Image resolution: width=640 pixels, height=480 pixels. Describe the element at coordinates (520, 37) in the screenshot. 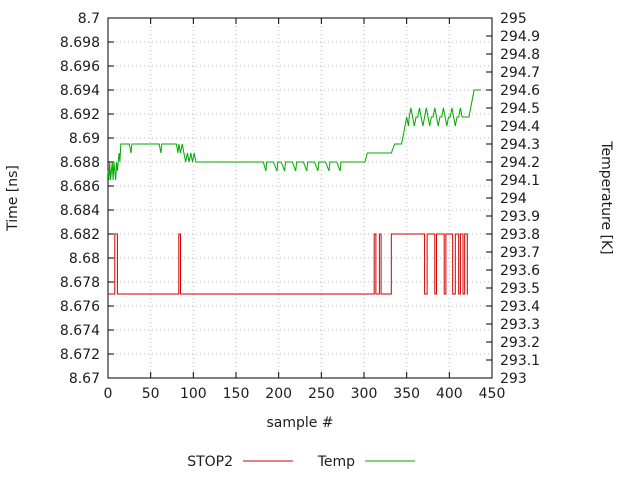

I see `y-right-tick-label: 294.9` at that location.